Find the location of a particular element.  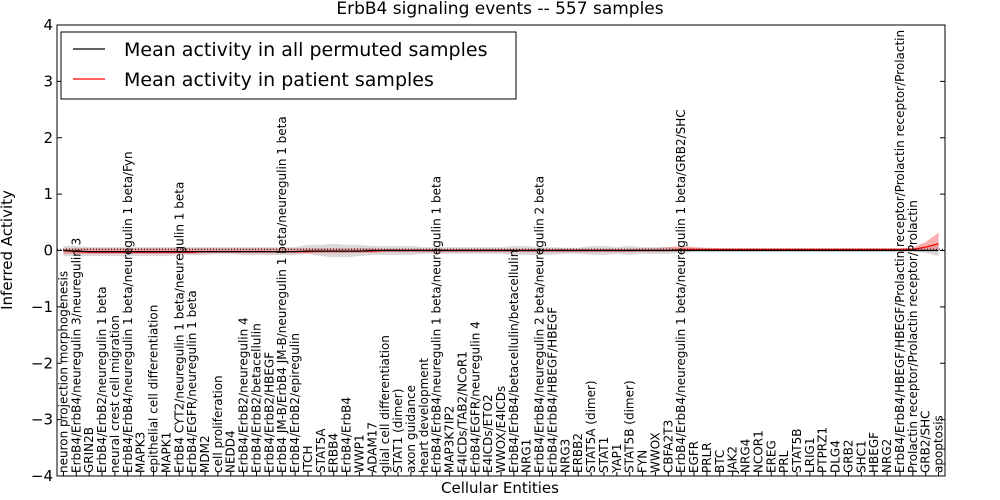

x-tick-label: MAPK1 is located at coordinates (166, 452).